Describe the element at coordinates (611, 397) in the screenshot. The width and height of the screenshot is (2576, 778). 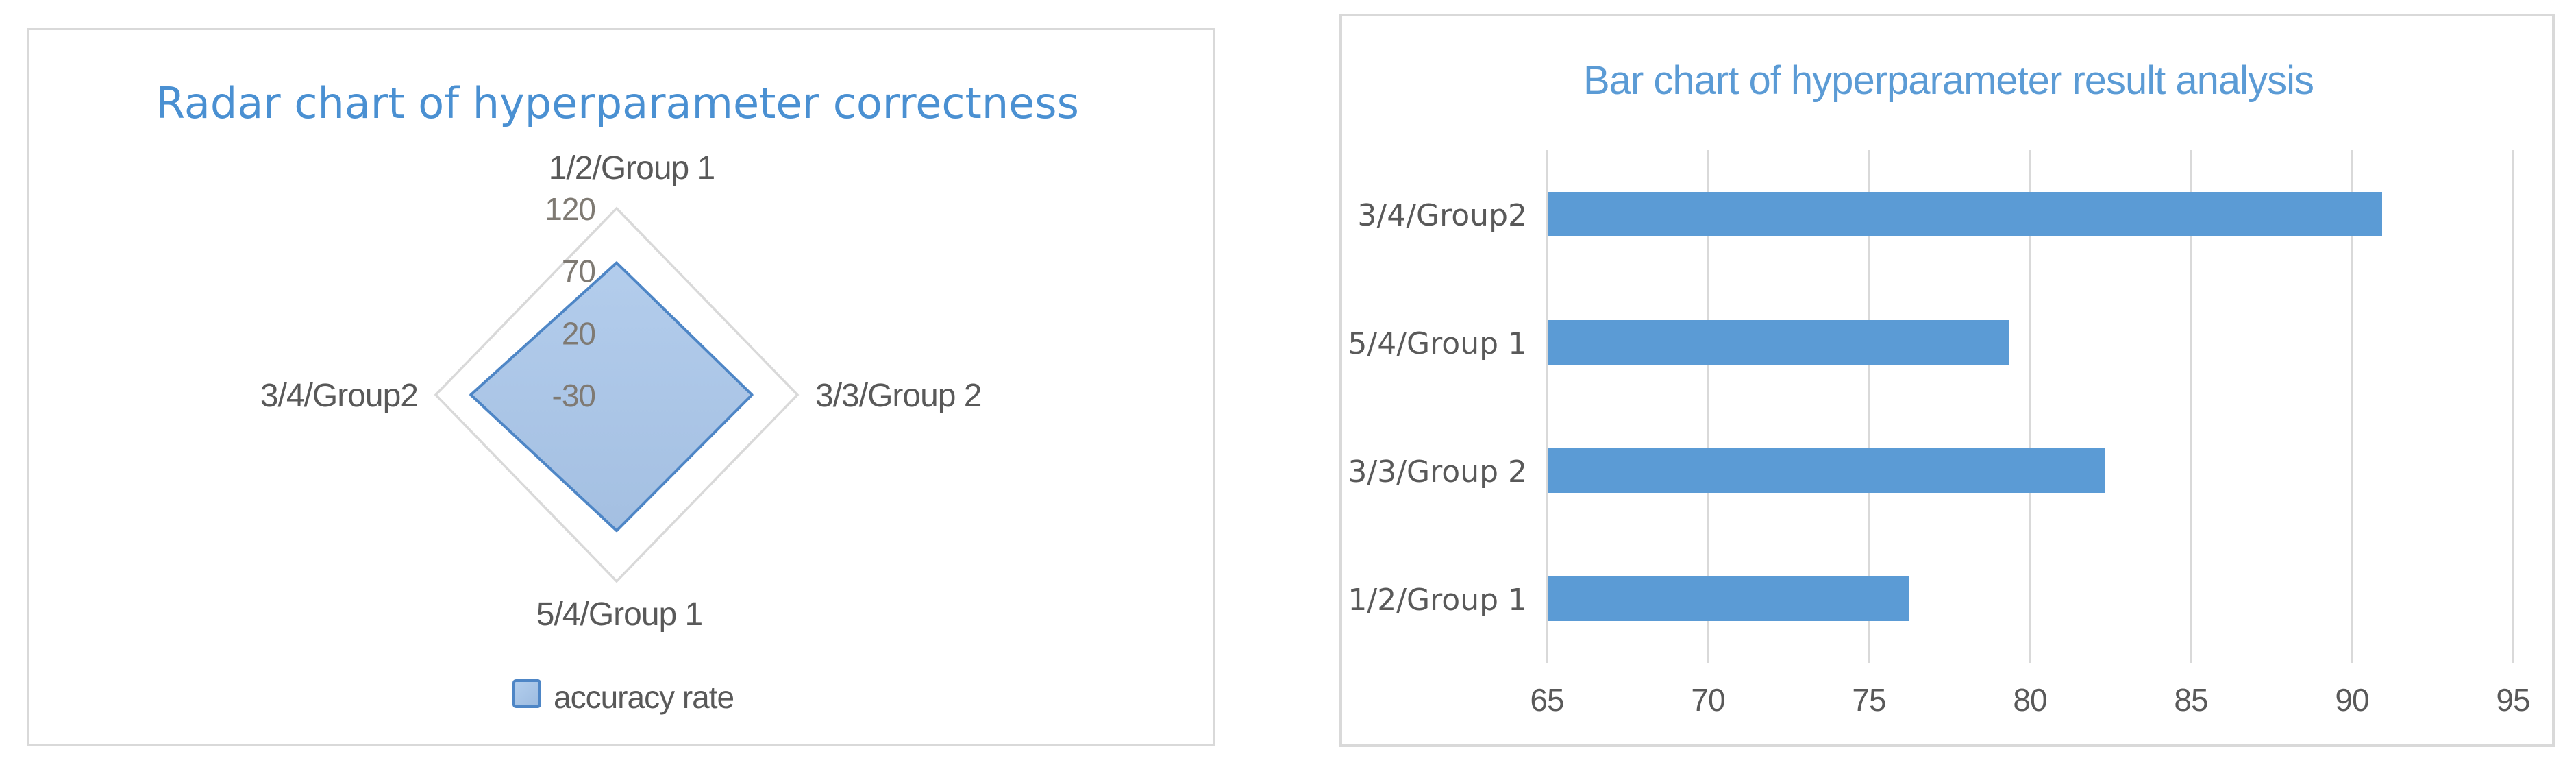
I see `radar-data-polygon-accuracy-rate` at that location.